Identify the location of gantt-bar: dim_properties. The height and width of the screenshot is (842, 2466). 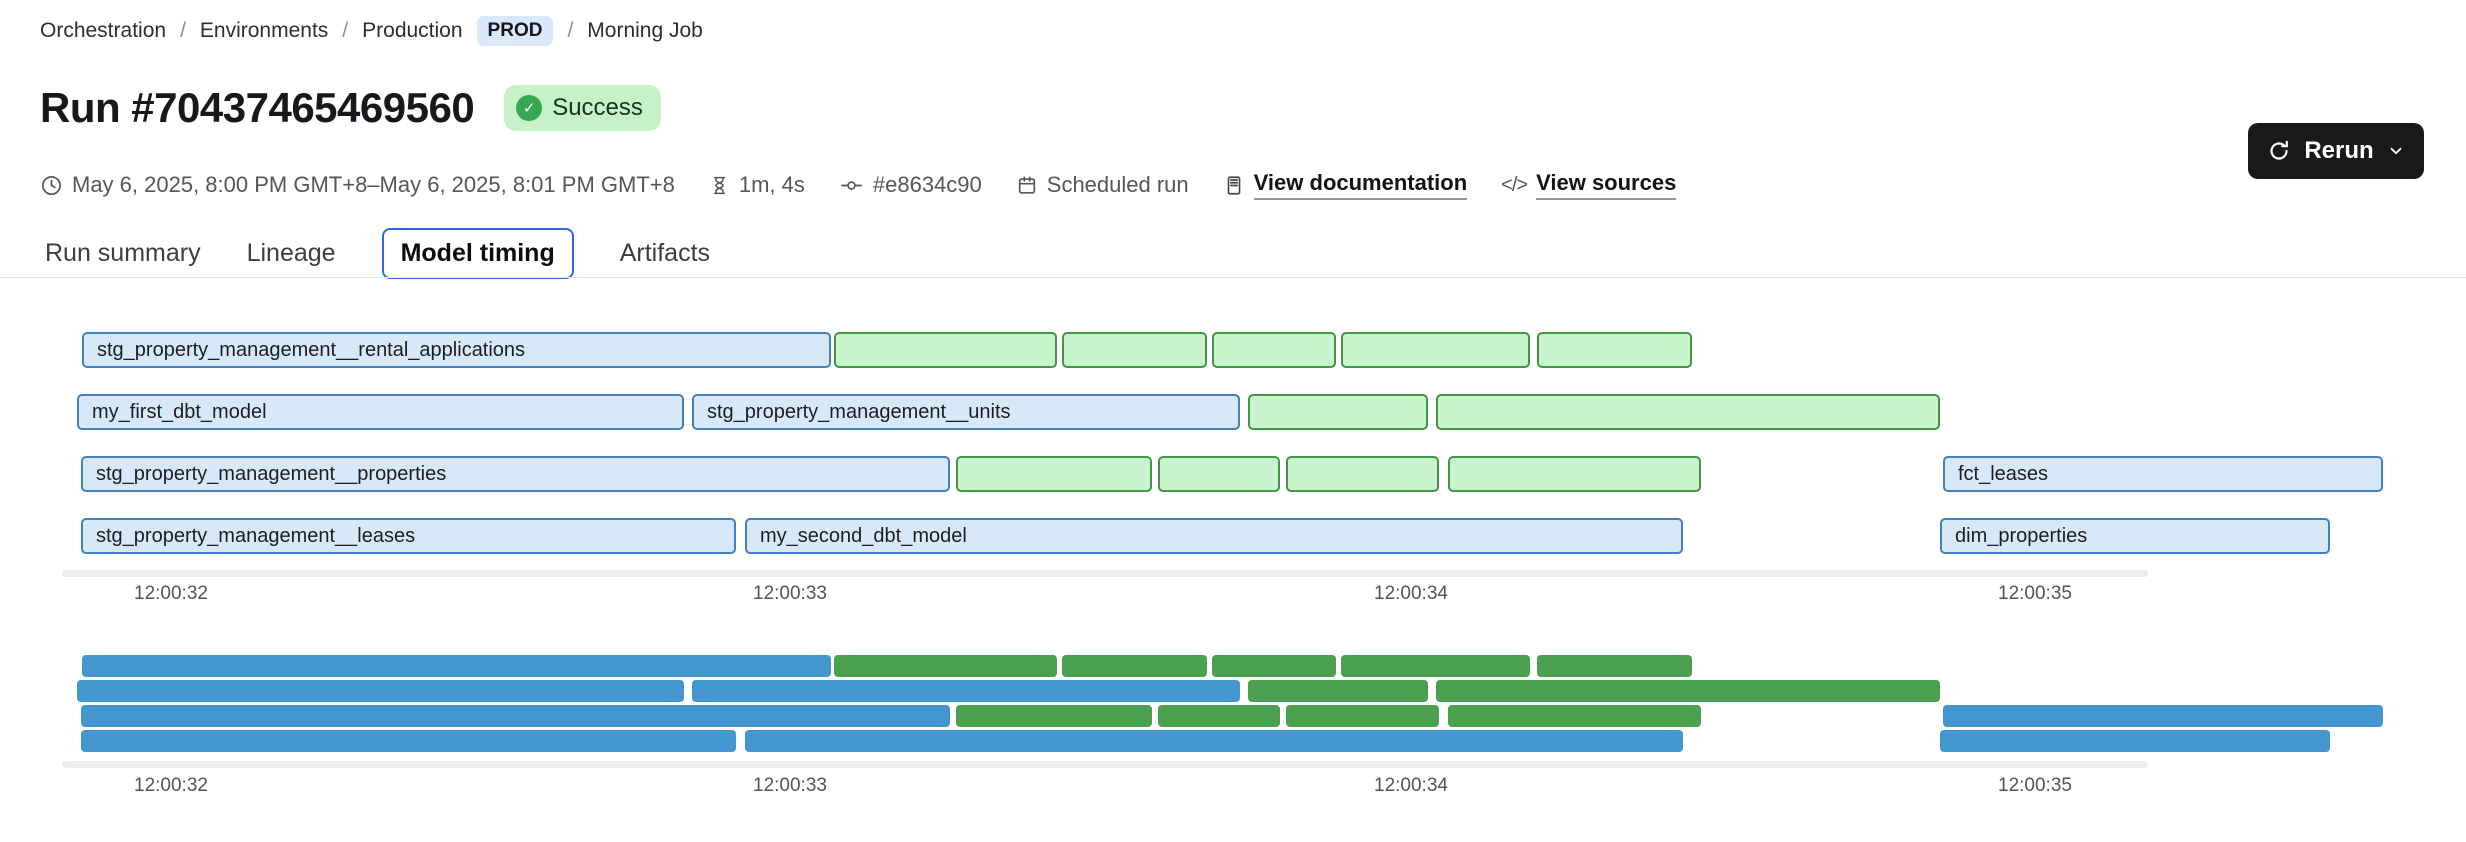
(2135, 536).